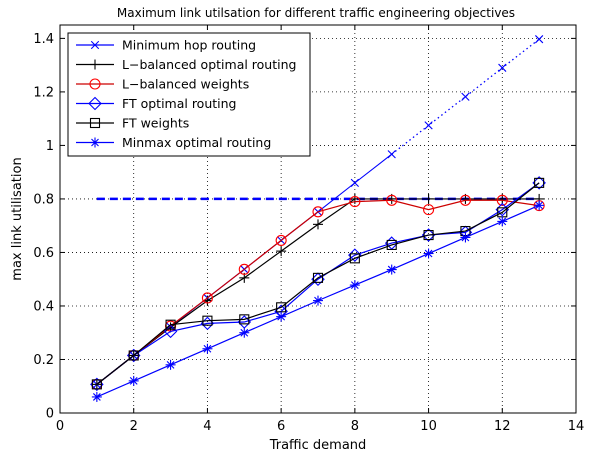  What do you see at coordinates (43, 39) in the screenshot?
I see `y-tick-label: 1.4` at bounding box center [43, 39].